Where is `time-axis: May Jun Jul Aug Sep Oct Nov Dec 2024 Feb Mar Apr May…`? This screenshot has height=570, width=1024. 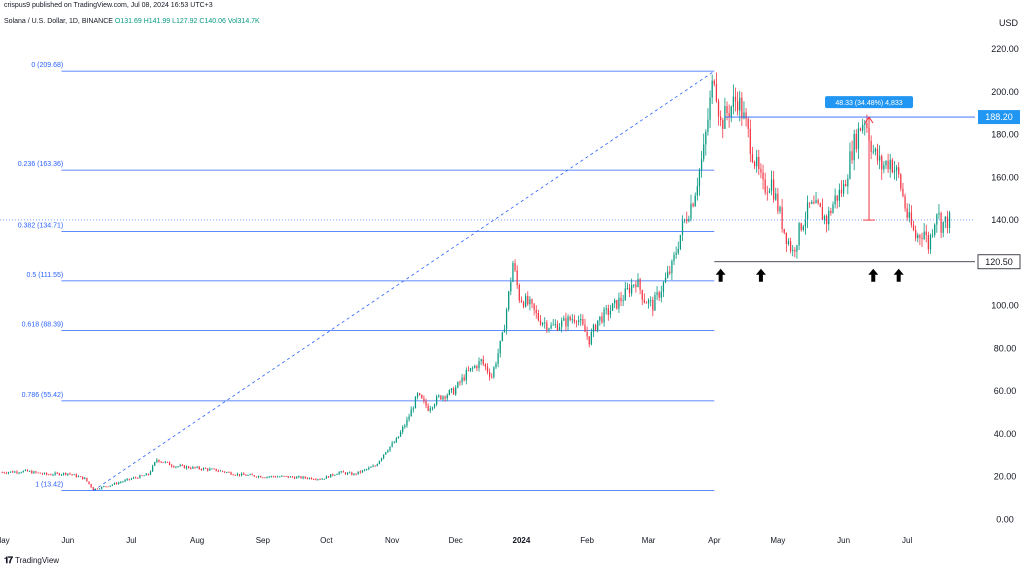 time-axis: May Jun Jul Aug Sep Oct Nov Dec 2024 Feb Mar Apr May… is located at coordinates (456, 540).